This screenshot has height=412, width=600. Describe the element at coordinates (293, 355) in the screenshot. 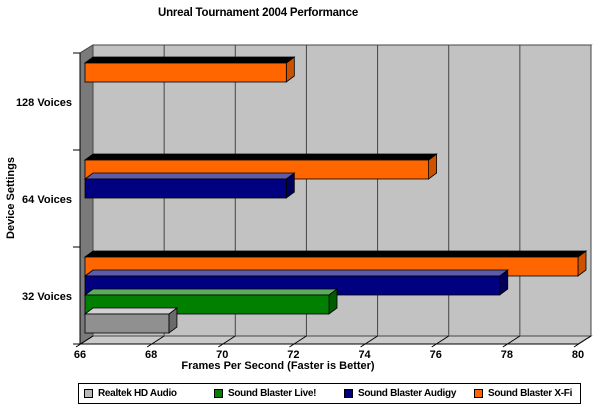

I see `x-tick-label: 72` at that location.